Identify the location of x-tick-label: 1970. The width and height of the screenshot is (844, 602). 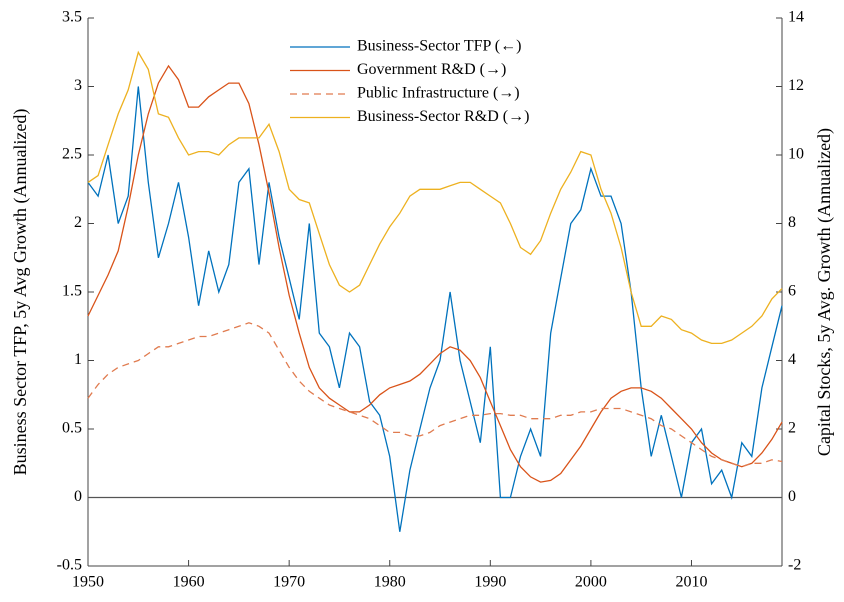
(289, 582).